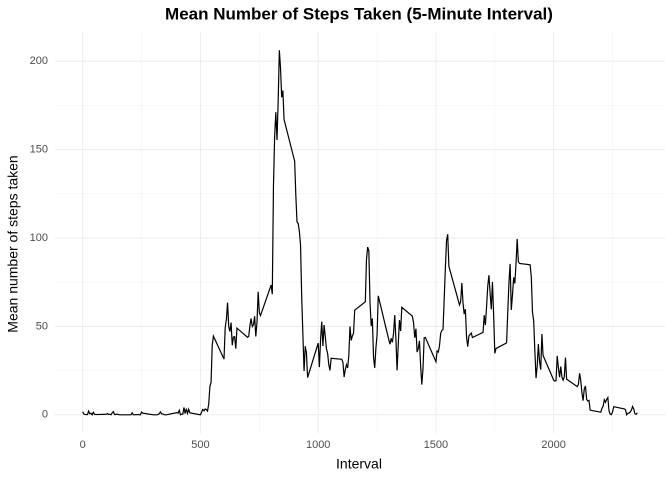  I want to click on x-tick-label: 1500, so click(436, 445).